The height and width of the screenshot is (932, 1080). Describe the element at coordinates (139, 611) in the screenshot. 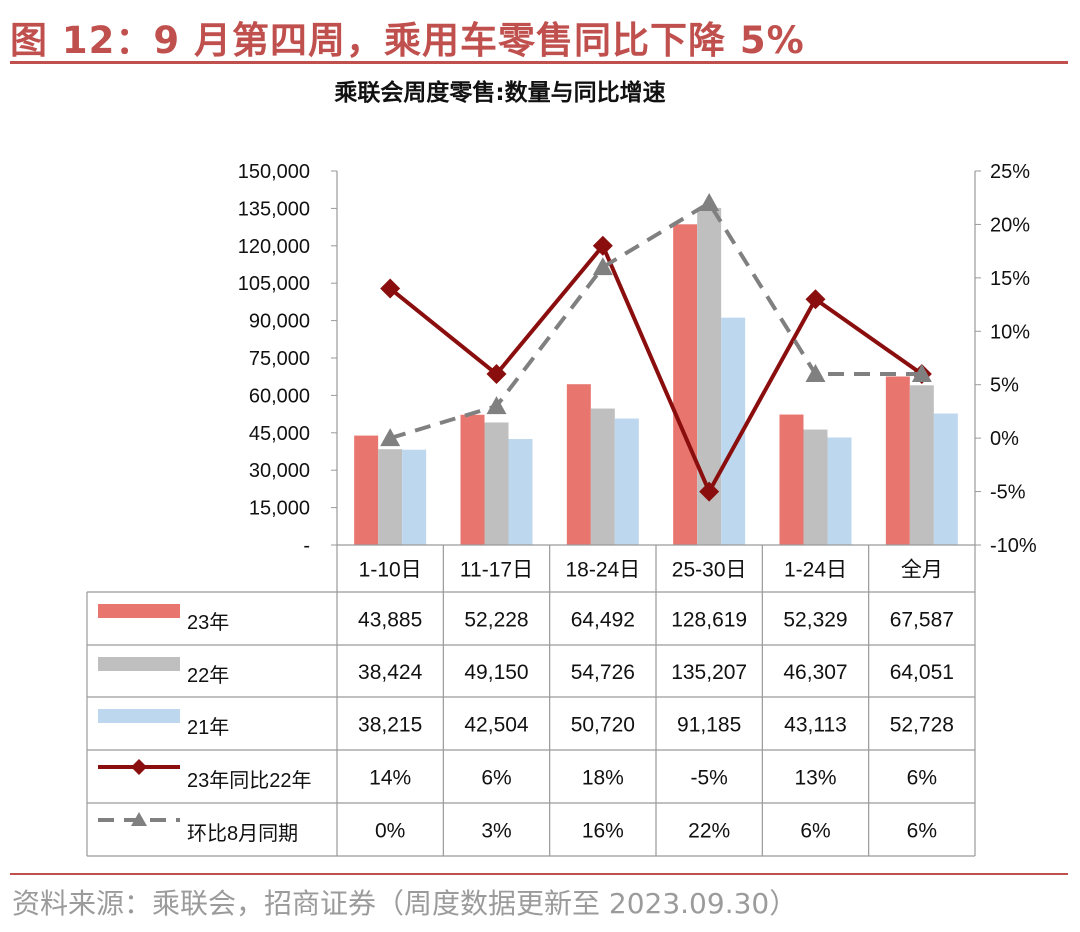

I see `legend-key-23年` at that location.